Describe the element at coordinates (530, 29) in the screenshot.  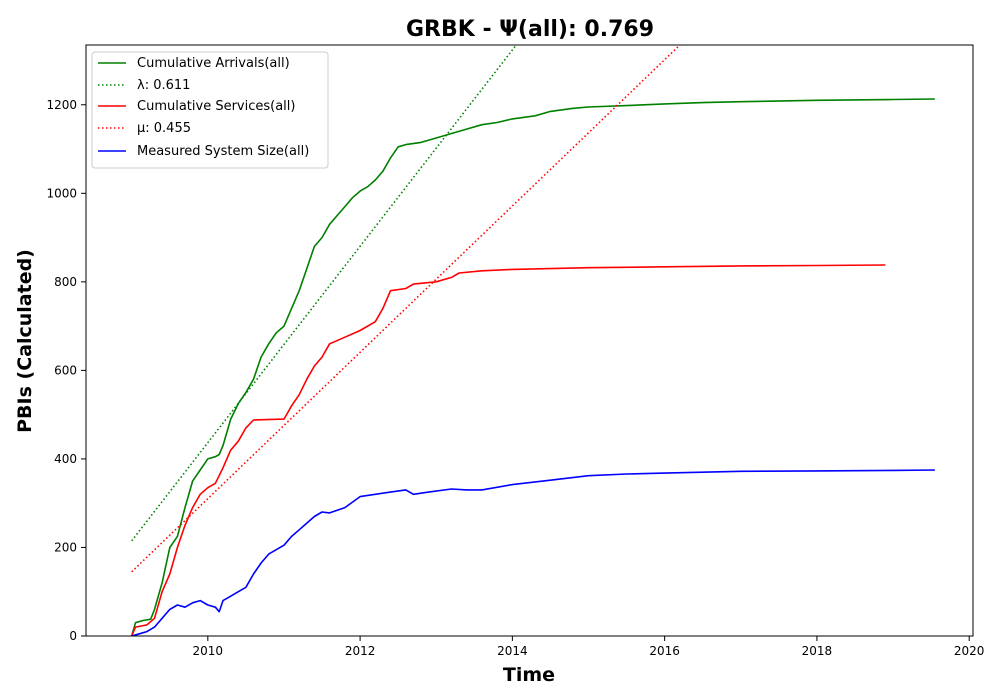
I see `chart-title: GRBK - Ψ(all): 0.769` at that location.